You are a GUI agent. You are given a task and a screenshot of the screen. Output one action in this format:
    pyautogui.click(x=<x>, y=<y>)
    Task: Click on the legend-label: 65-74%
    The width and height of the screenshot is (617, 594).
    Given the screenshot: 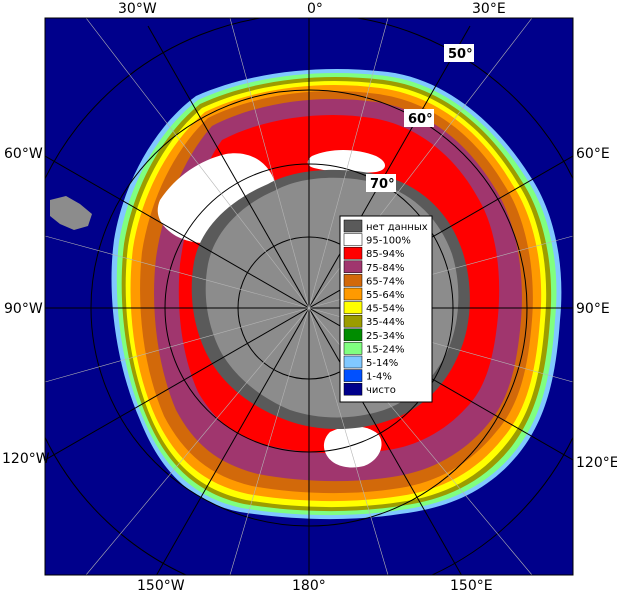 What is the action you would take?
    pyautogui.click(x=385, y=281)
    